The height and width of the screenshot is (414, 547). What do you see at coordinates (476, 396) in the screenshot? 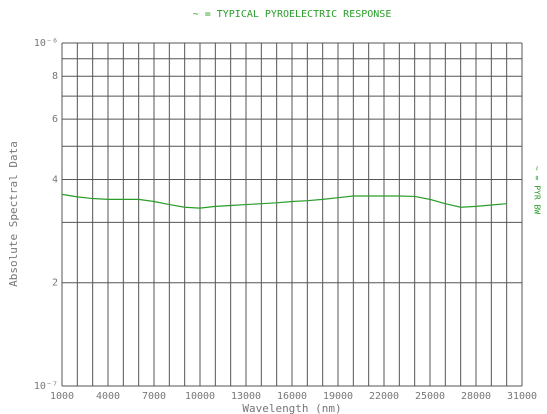
I see `x-tick-label: 28000` at bounding box center [476, 396].